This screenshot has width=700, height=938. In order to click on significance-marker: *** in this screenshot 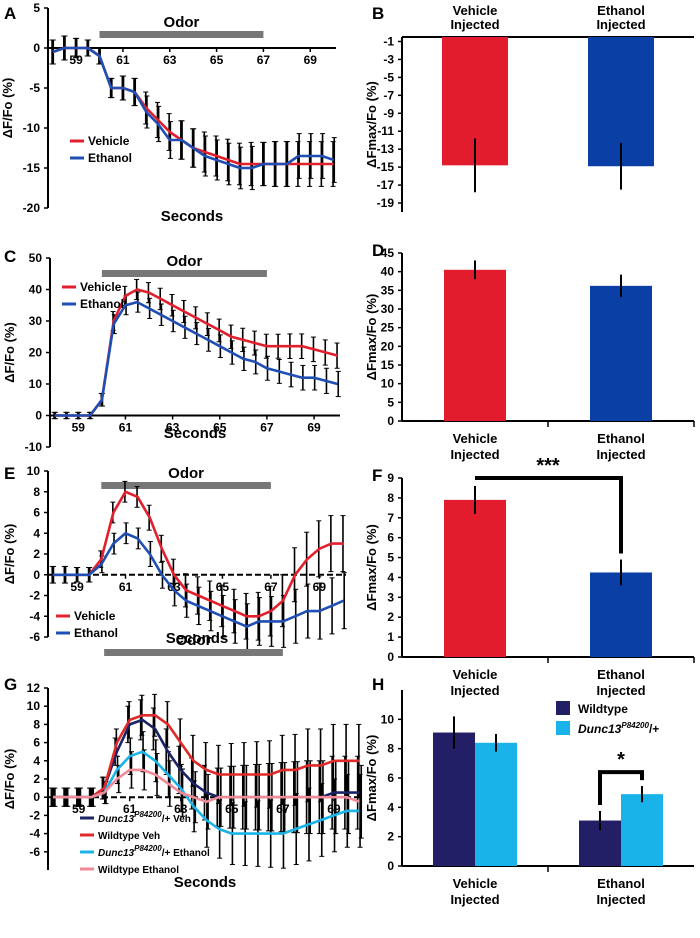, I will do `click(548, 466)`.